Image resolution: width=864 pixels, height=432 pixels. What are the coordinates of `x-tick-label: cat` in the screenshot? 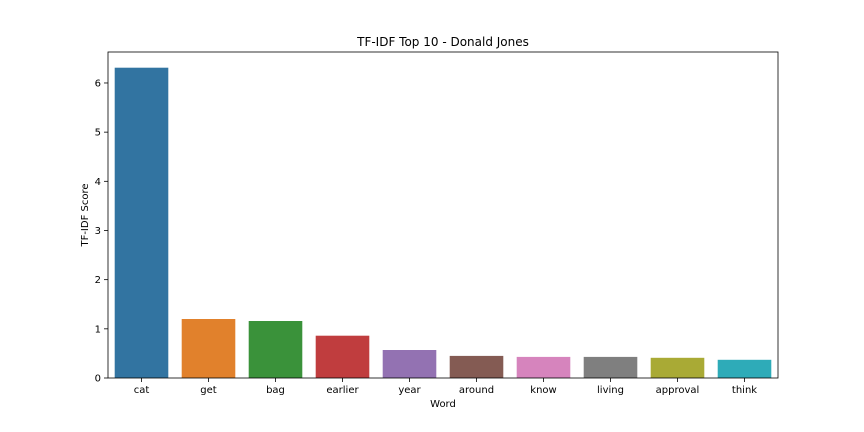 It's located at (142, 390).